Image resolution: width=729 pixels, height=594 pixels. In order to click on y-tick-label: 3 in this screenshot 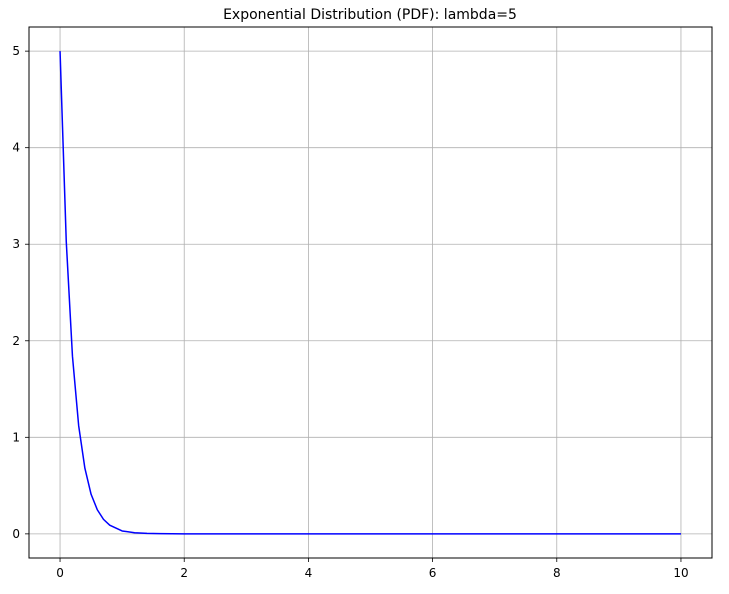, I will do `click(16, 244)`.